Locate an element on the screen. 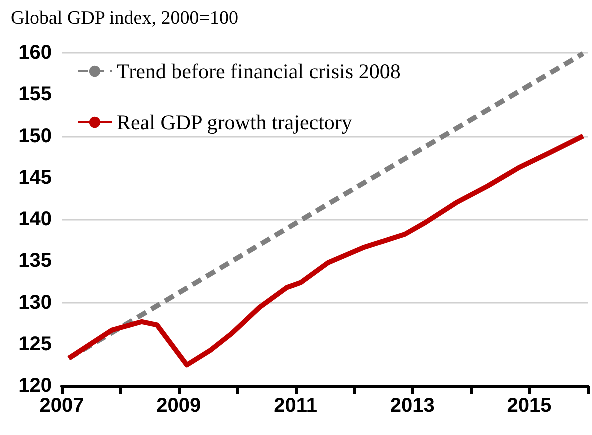  y-tick-label: 130 is located at coordinates (35, 303).